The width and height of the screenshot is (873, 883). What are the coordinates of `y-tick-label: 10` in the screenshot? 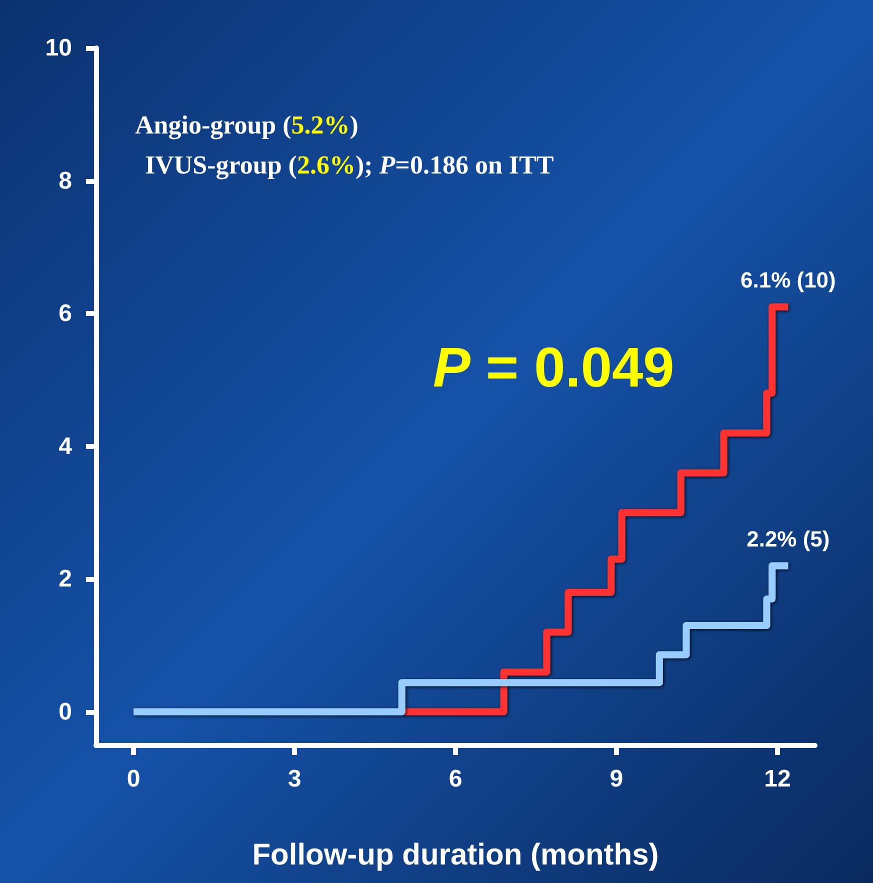 It's located at (58, 48).